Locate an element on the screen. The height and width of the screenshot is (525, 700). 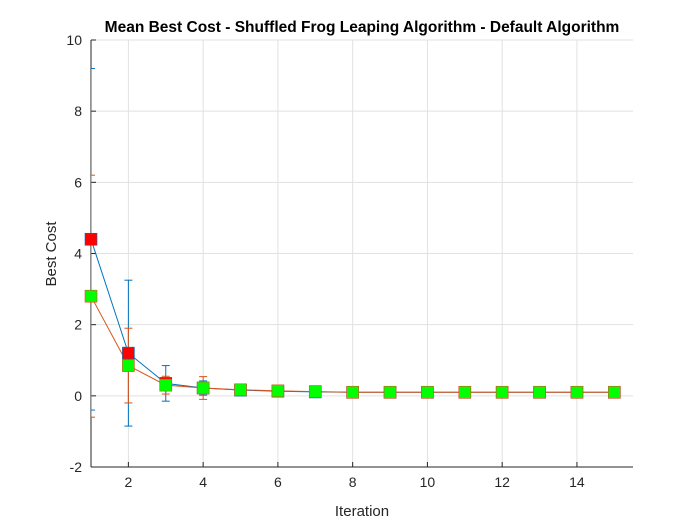
x-axis-label: Iteration is located at coordinates (362, 511).